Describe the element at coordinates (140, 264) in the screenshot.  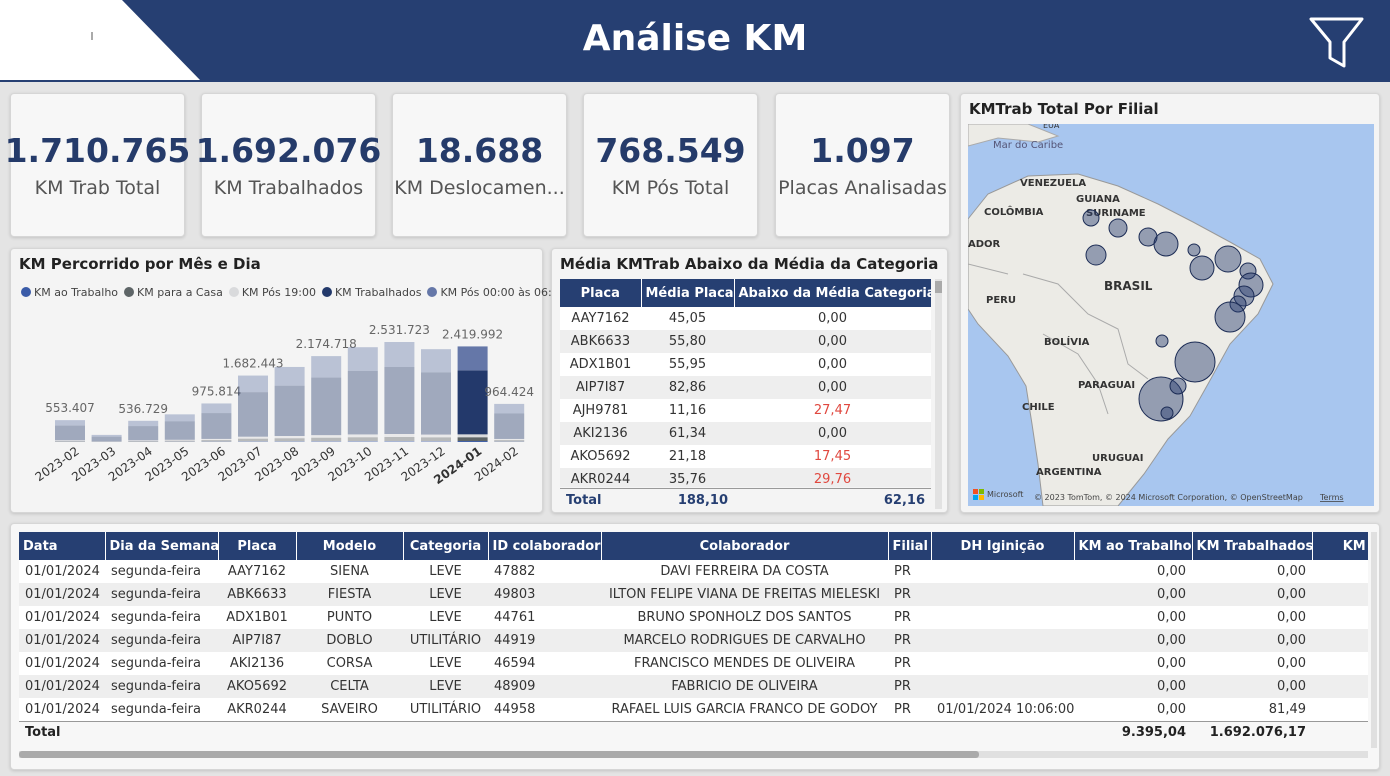
I see `chart-title: KM Percorrido por Mês e Dia` at that location.